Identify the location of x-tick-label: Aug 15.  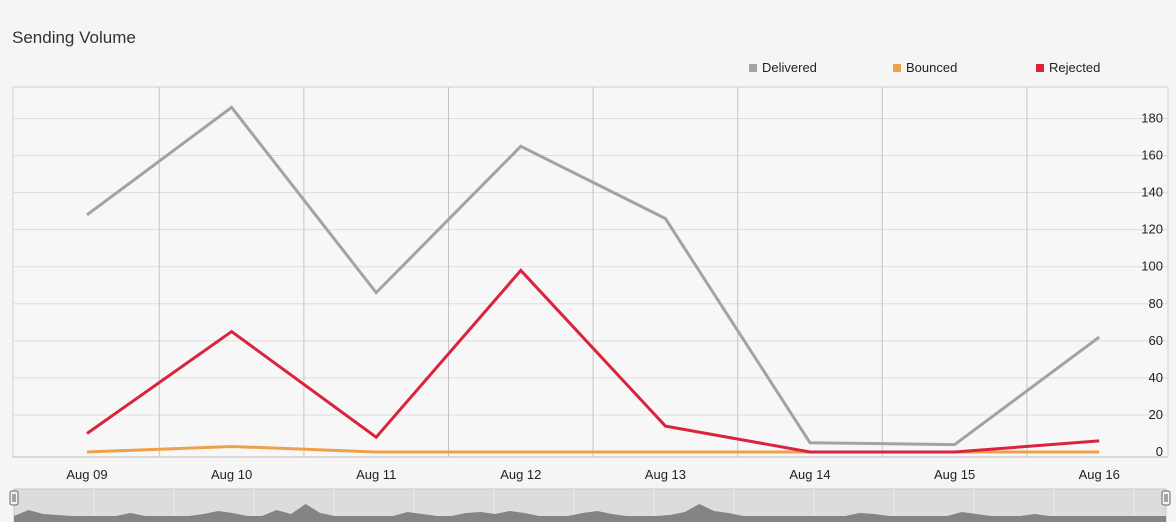
(954, 474).